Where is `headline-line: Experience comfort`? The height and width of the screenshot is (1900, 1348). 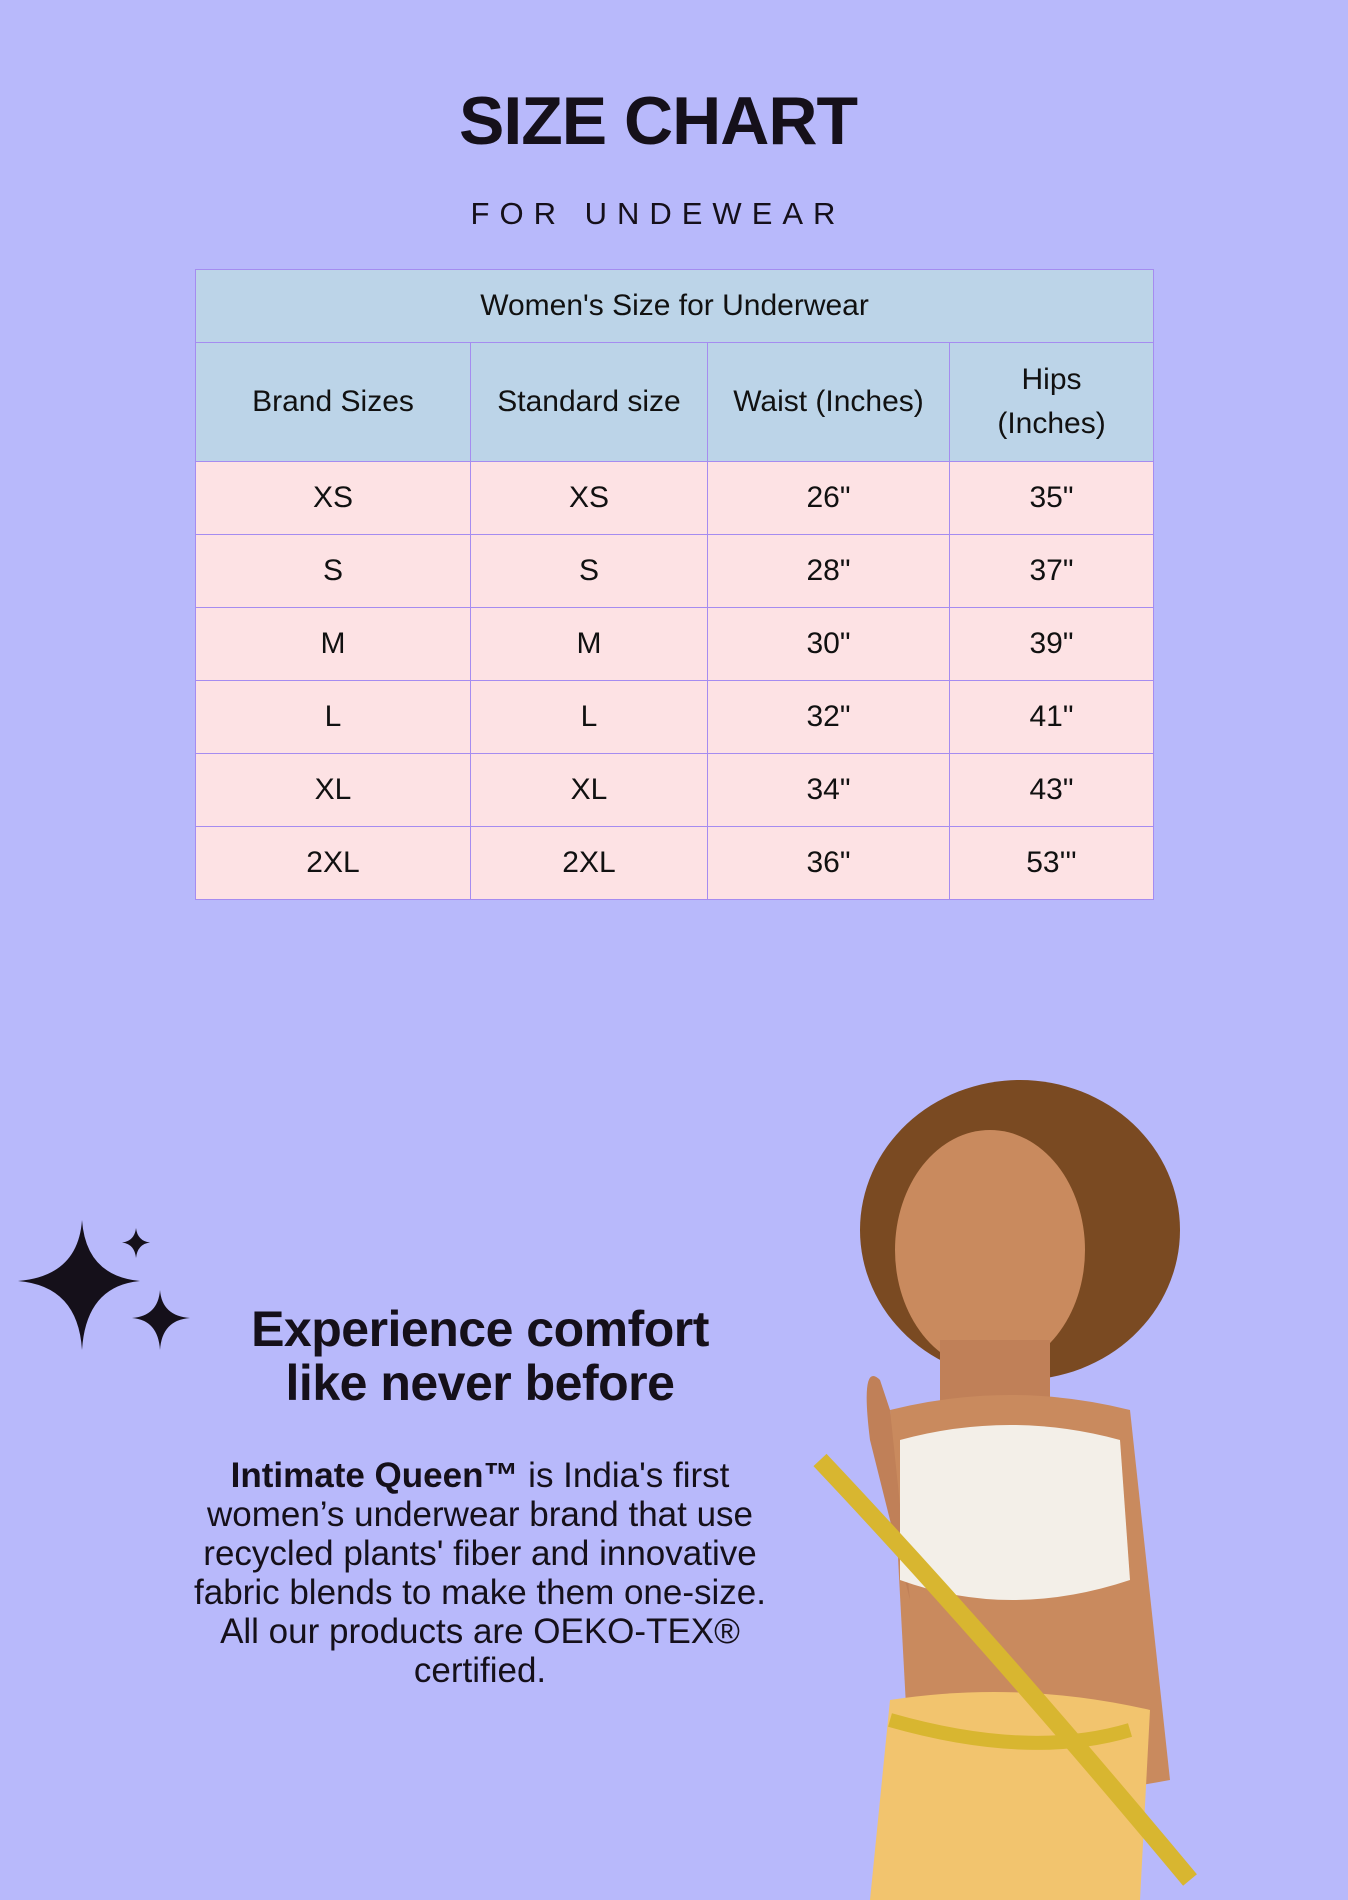
headline-line: Experience comfort is located at coordinates (480, 1329).